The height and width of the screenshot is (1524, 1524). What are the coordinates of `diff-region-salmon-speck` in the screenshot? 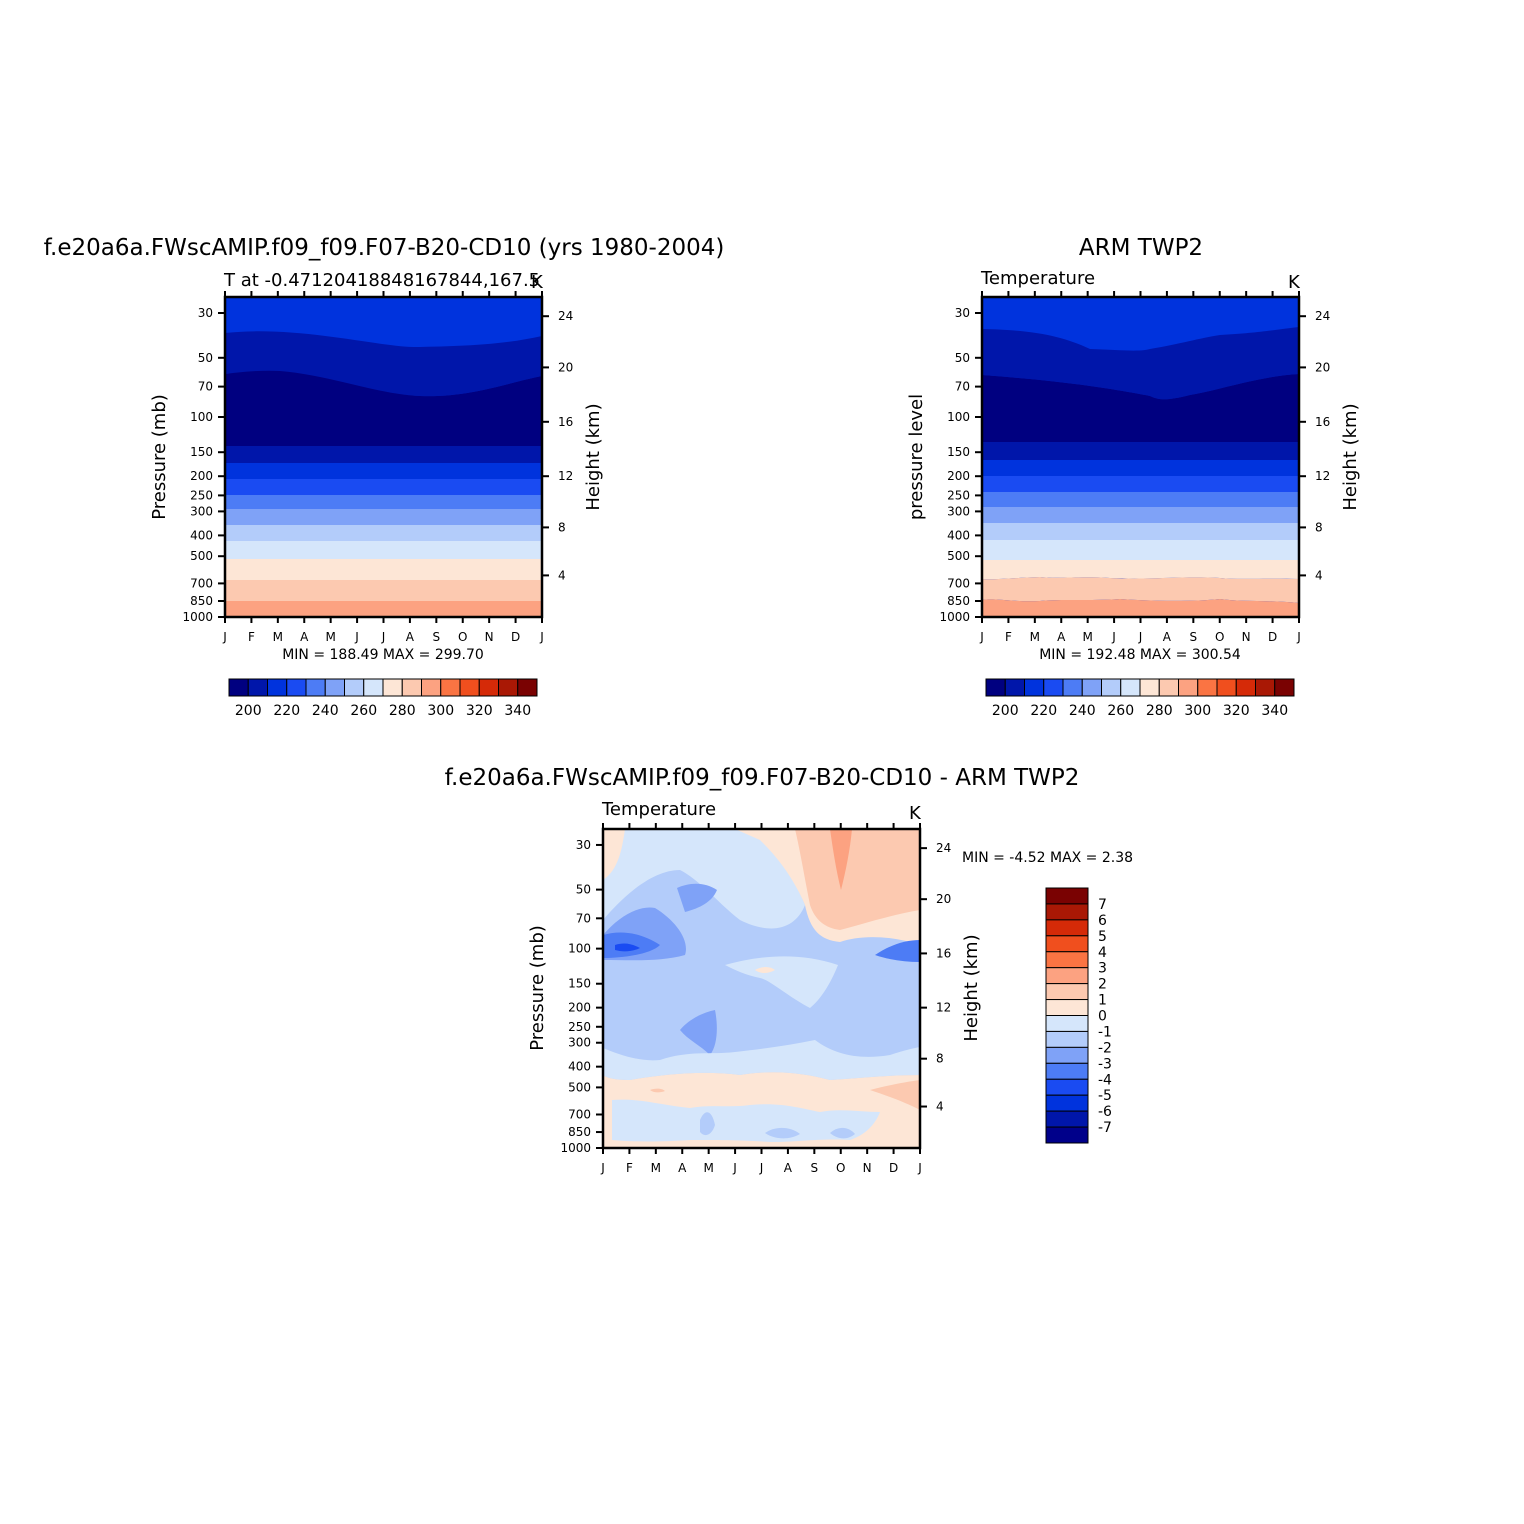 It's located at (657, 1090).